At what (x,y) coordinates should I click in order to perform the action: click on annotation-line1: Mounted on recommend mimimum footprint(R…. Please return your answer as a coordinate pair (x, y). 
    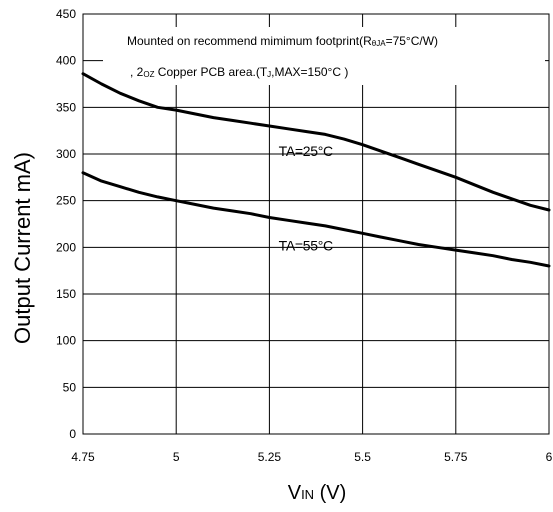
    Looking at the image, I should click on (282, 41).